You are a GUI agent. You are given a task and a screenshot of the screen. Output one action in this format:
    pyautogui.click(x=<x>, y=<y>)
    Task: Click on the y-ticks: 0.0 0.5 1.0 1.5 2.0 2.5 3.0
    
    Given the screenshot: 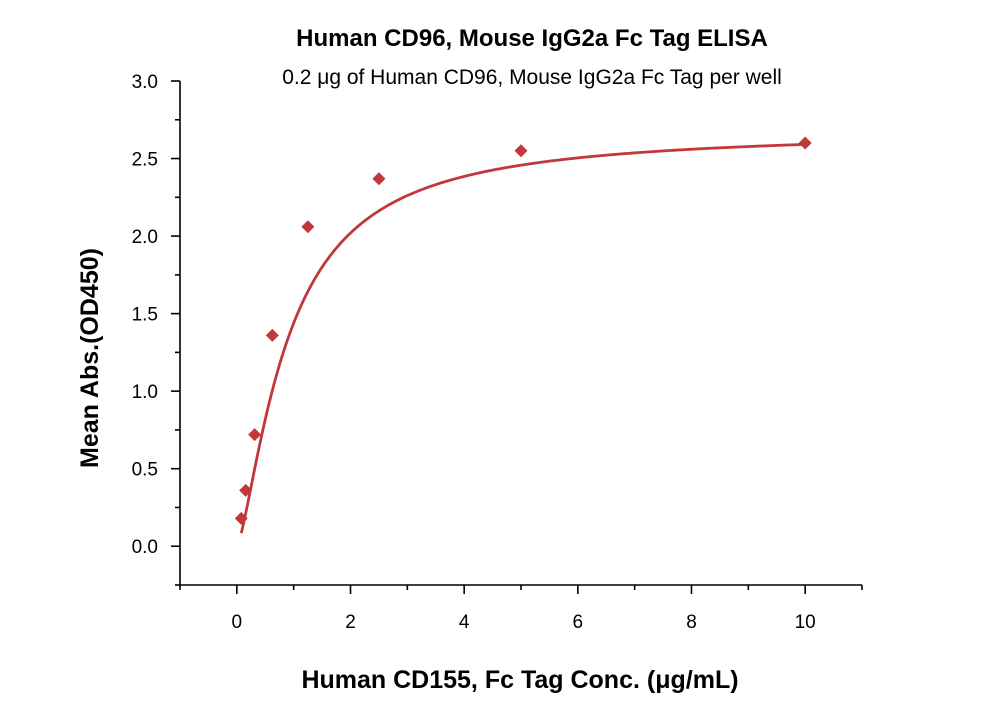 What is the action you would take?
    pyautogui.click(x=156, y=329)
    